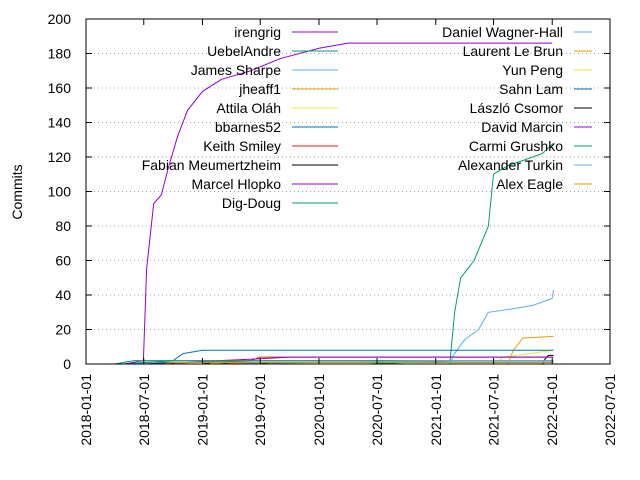  I want to click on legend-label: Fabian Meumertzheim, so click(211, 165).